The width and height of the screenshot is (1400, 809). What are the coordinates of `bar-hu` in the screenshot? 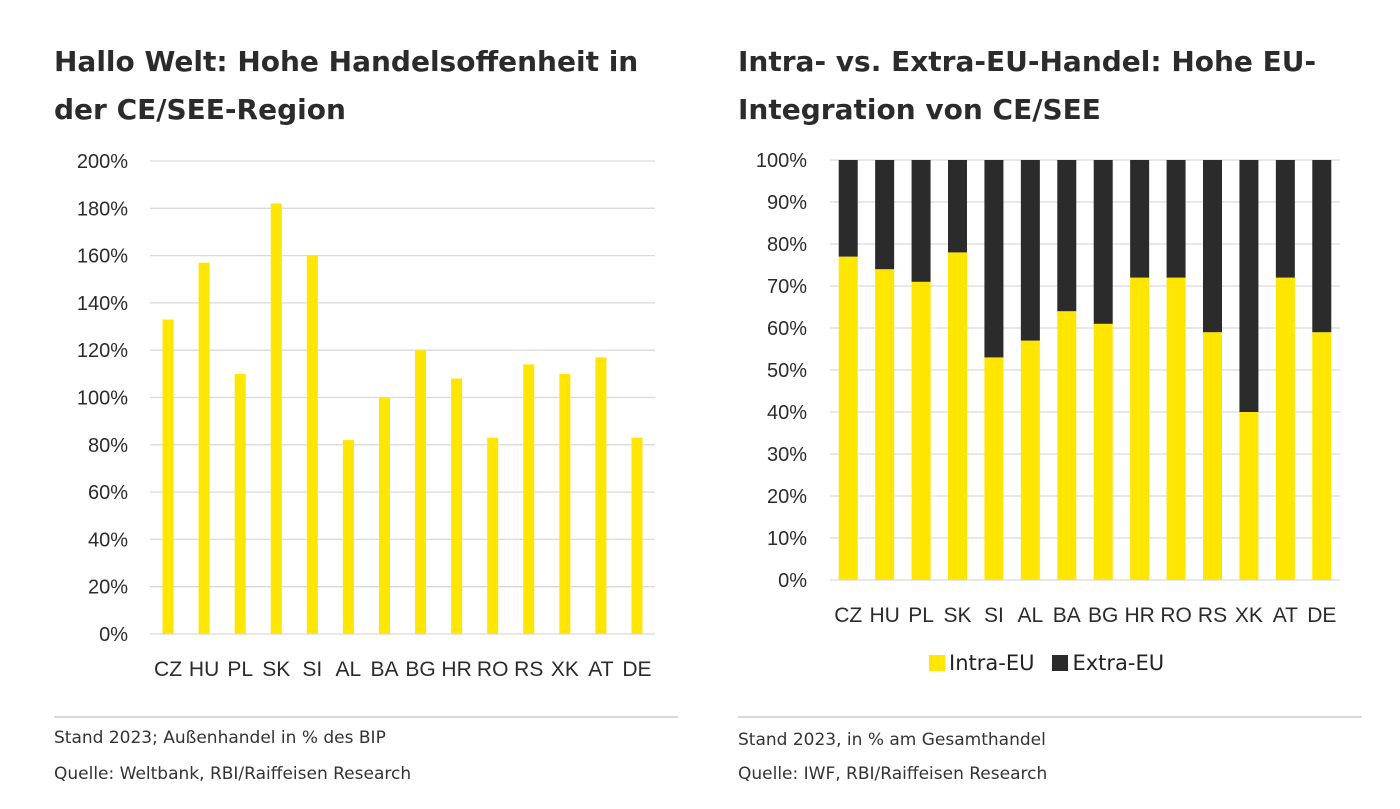 It's located at (204, 448).